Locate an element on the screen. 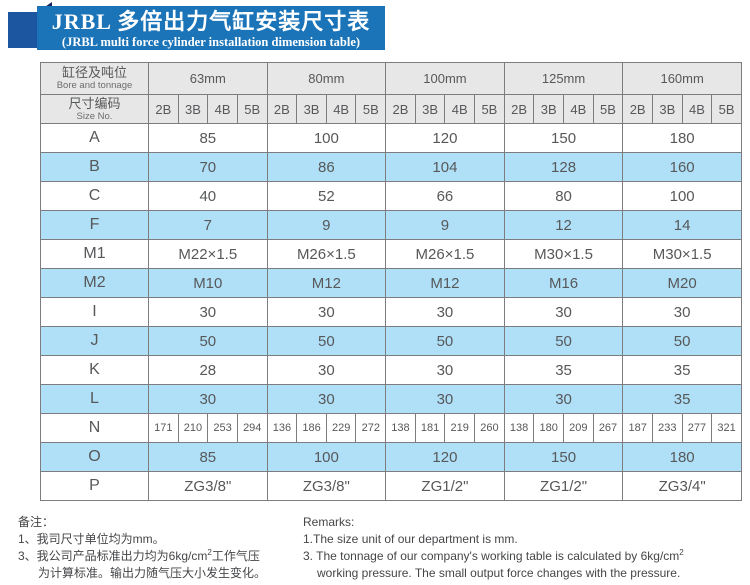 Image resolution: width=750 pixels, height=585 pixels. value-cell: M10 is located at coordinates (208, 283).